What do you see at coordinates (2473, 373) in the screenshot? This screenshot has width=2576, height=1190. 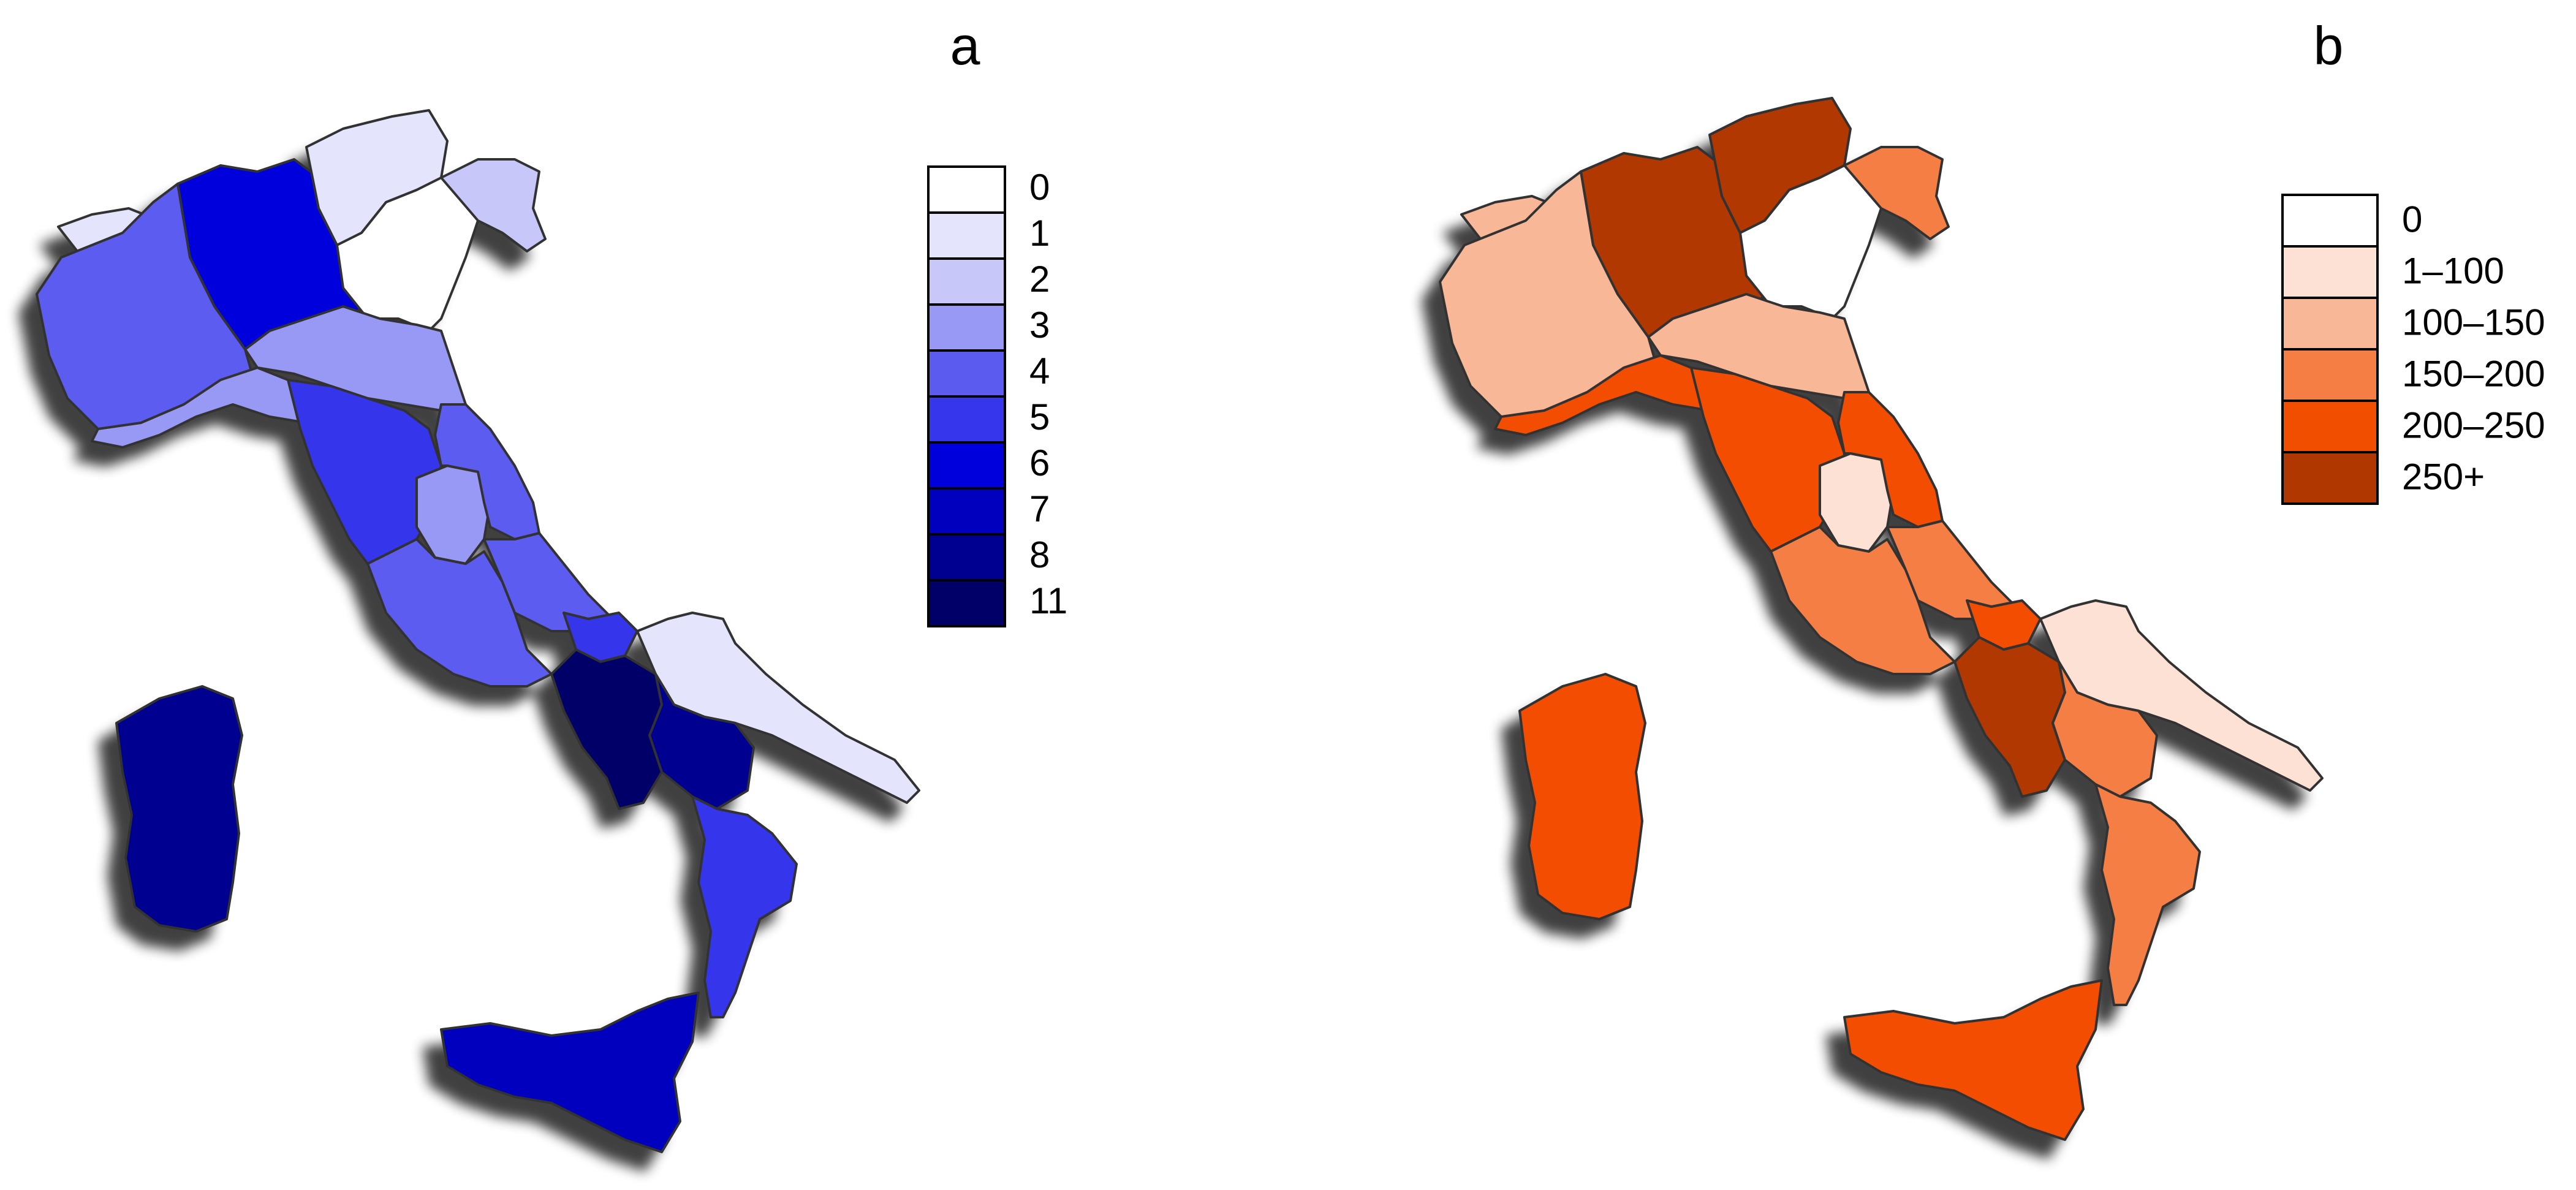 I see `legend-label: 150–200` at bounding box center [2473, 373].